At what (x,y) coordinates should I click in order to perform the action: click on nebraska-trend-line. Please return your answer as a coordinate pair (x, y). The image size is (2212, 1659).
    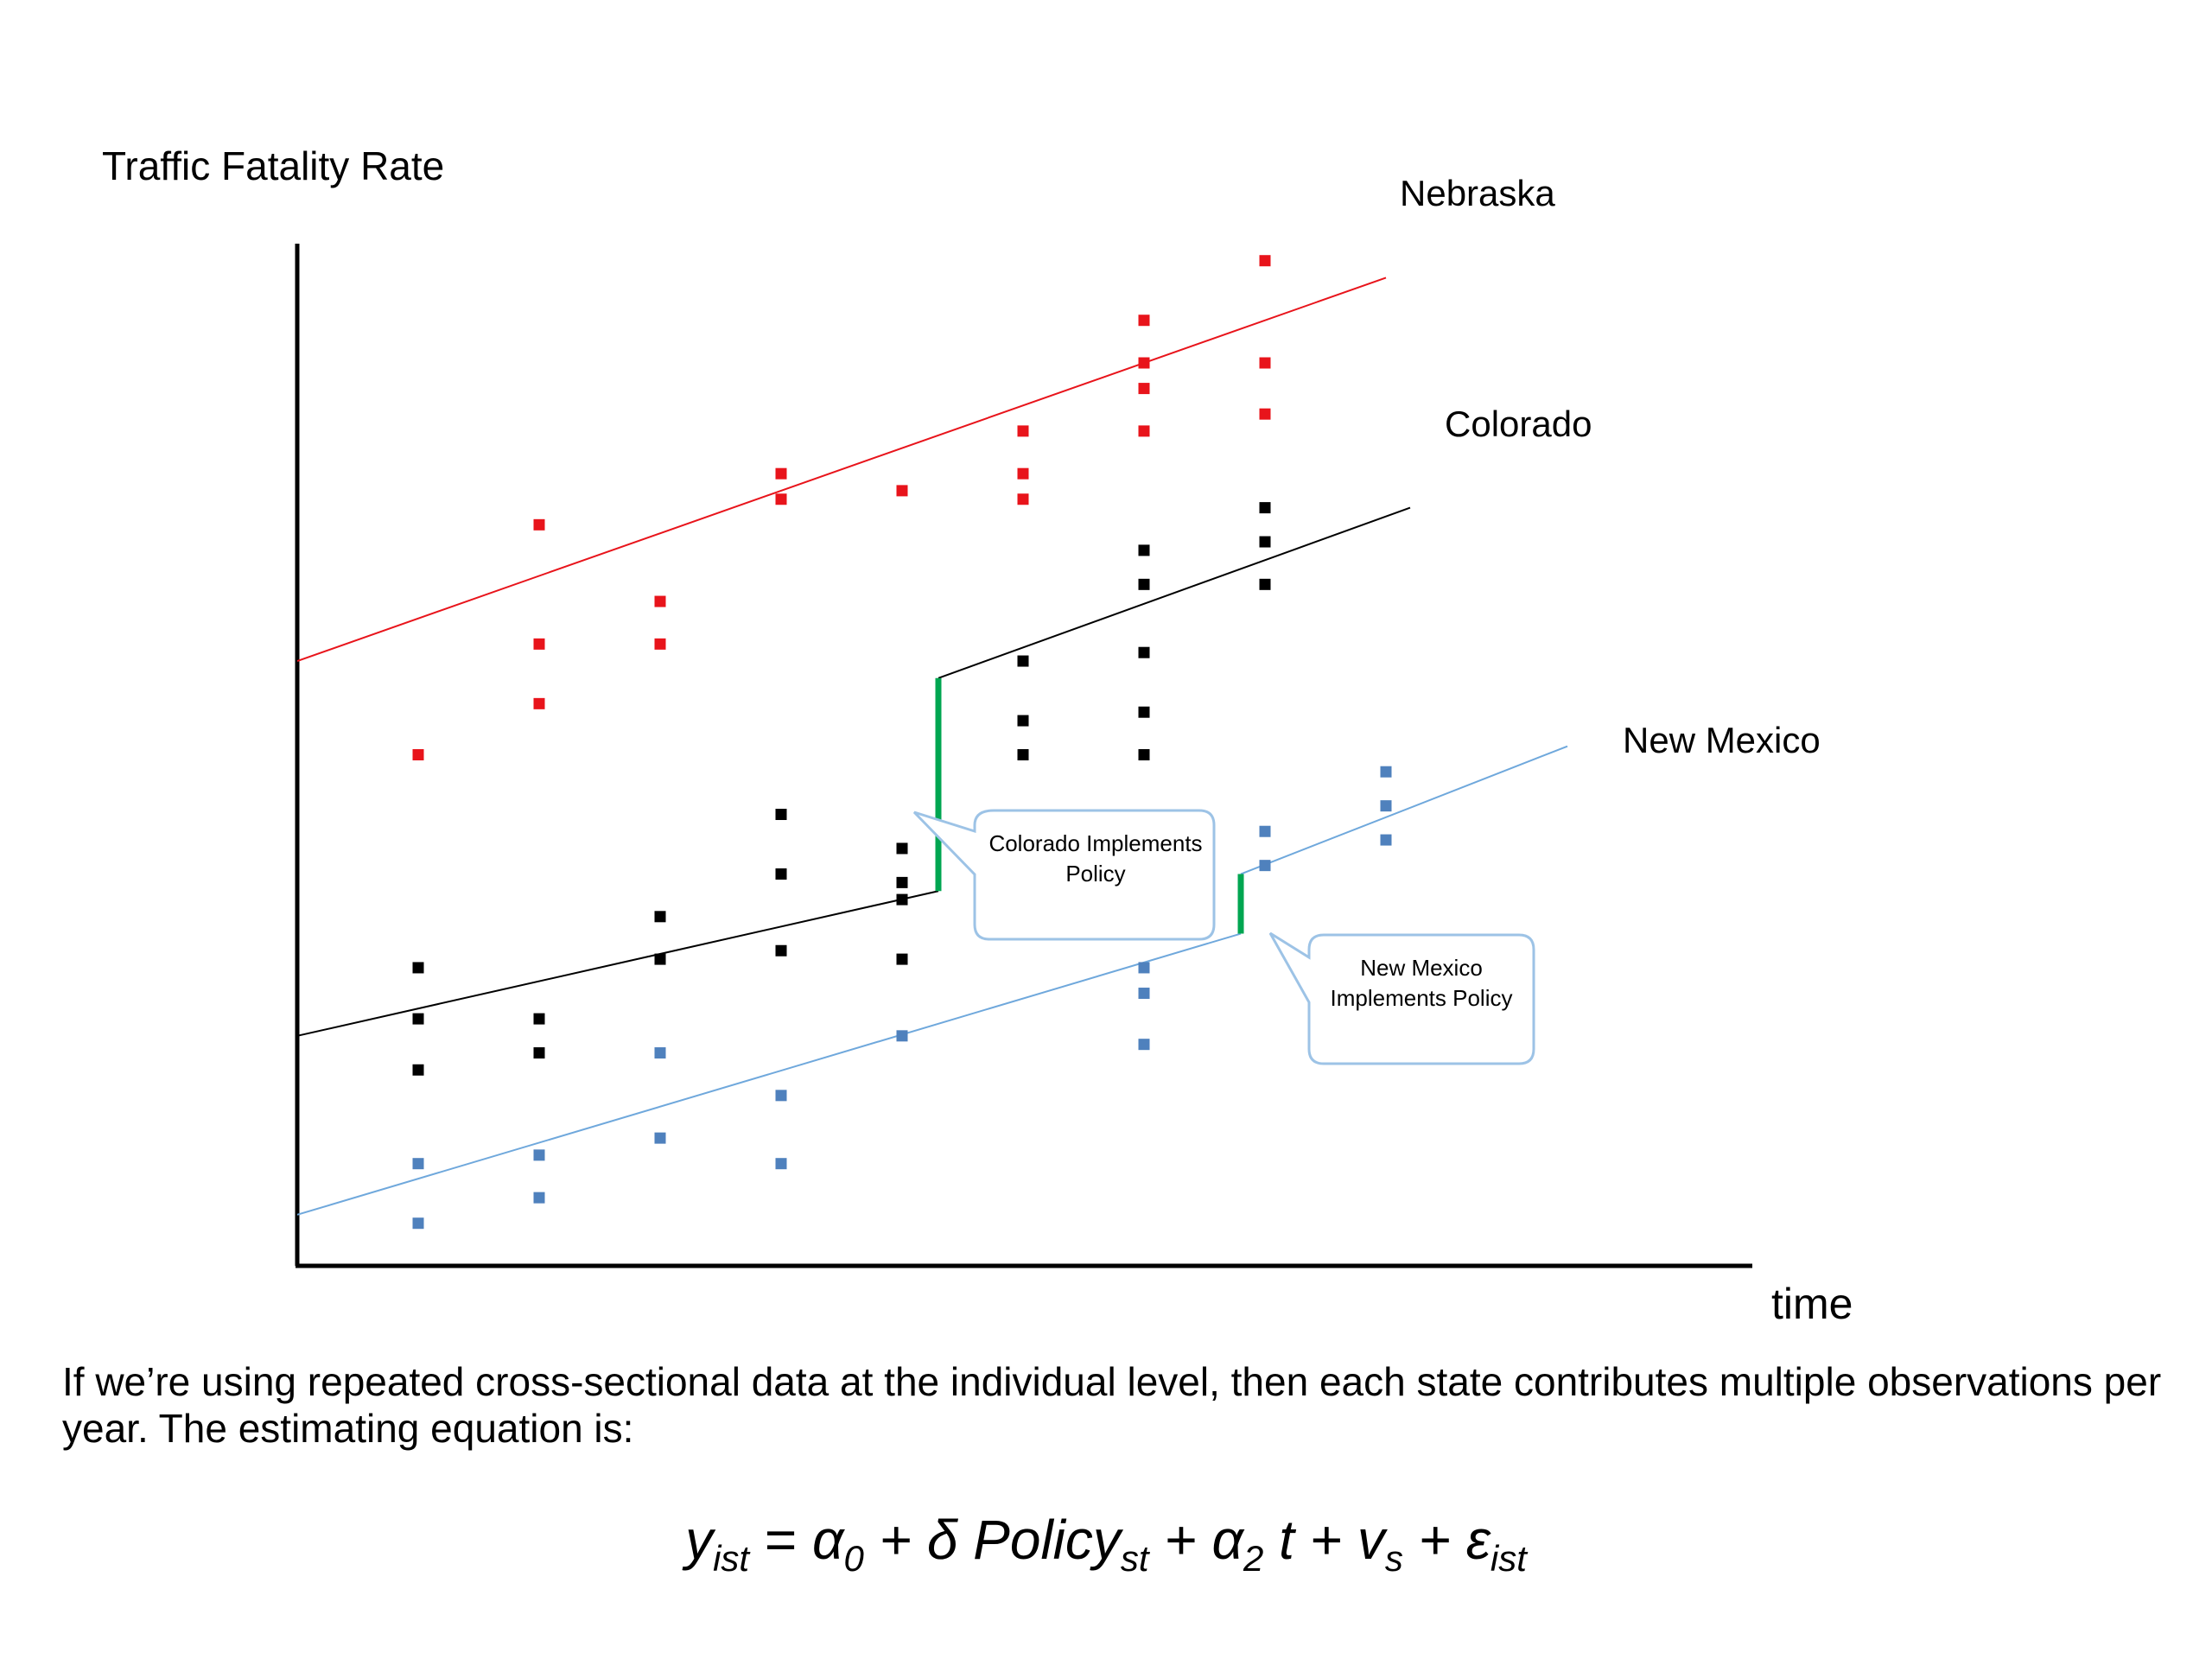
    Looking at the image, I should click on (841, 469).